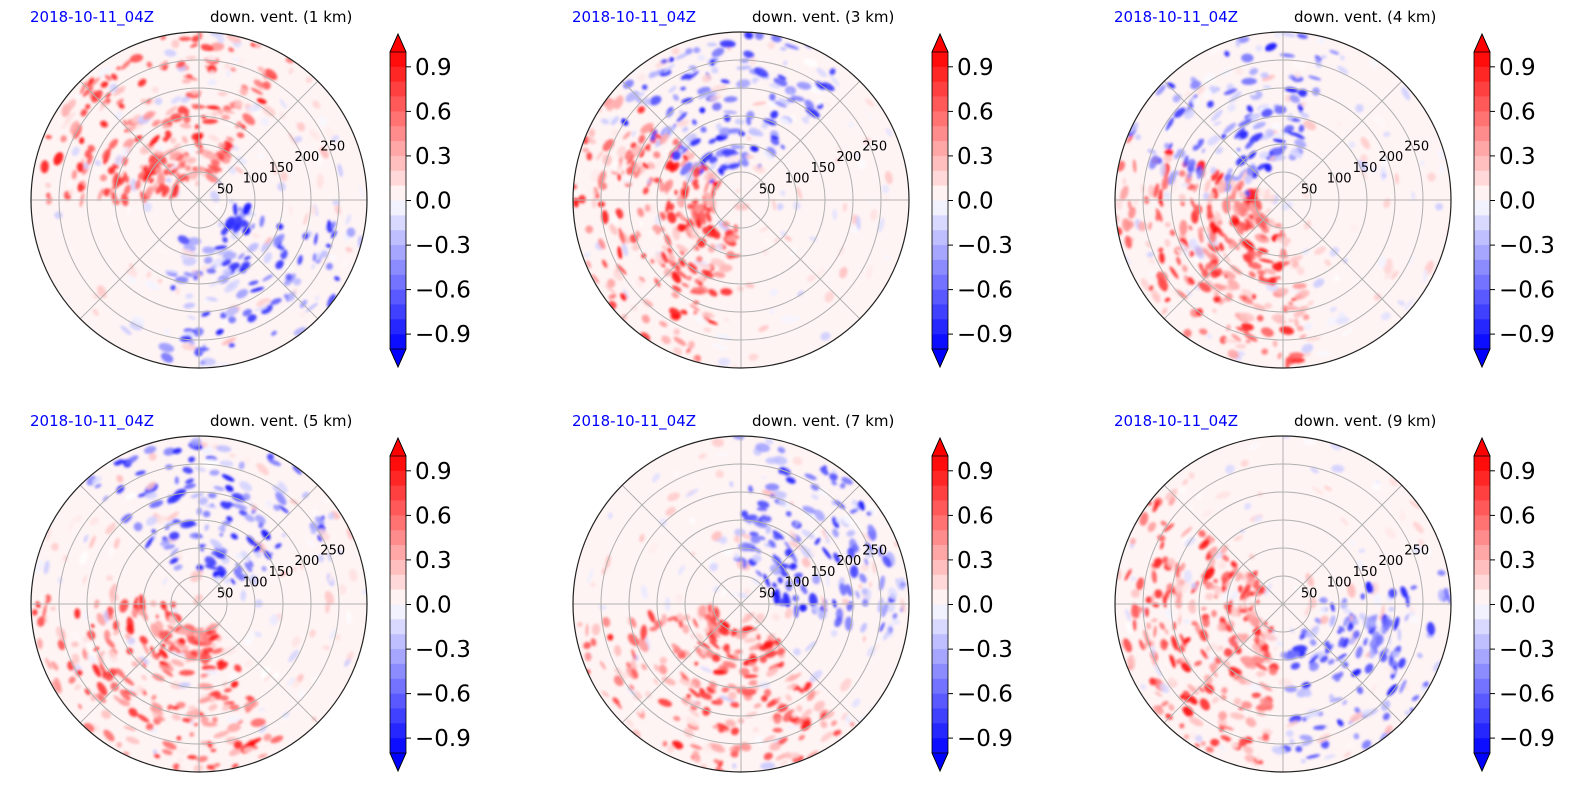  Describe the element at coordinates (92, 421) in the screenshot. I see `panel-date-label: 2018-10-11_04Z` at that location.